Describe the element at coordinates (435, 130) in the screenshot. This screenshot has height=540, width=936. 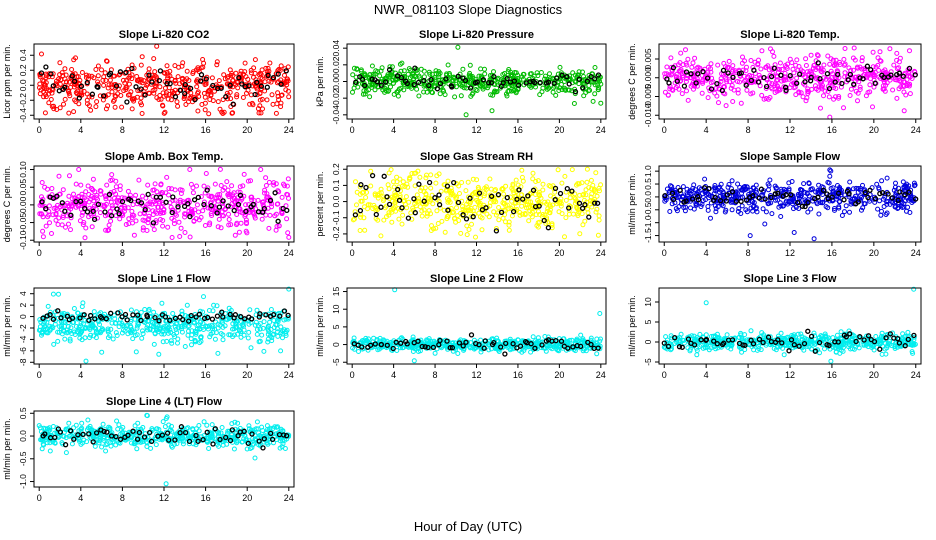
I see `x-tick-label: 8` at that location.